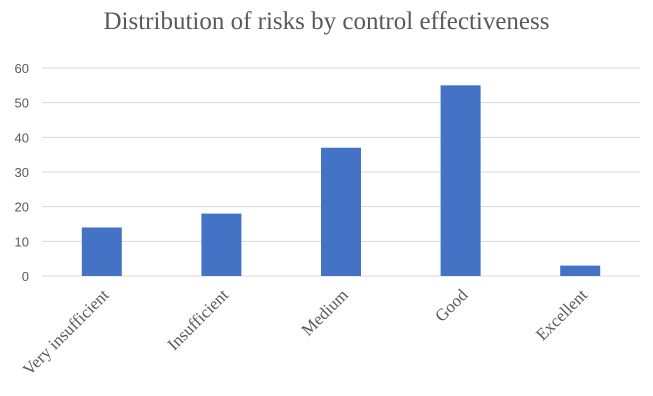 This screenshot has height=396, width=653. What do you see at coordinates (561, 314) in the screenshot?
I see `x-category-label: Excellent` at bounding box center [561, 314].